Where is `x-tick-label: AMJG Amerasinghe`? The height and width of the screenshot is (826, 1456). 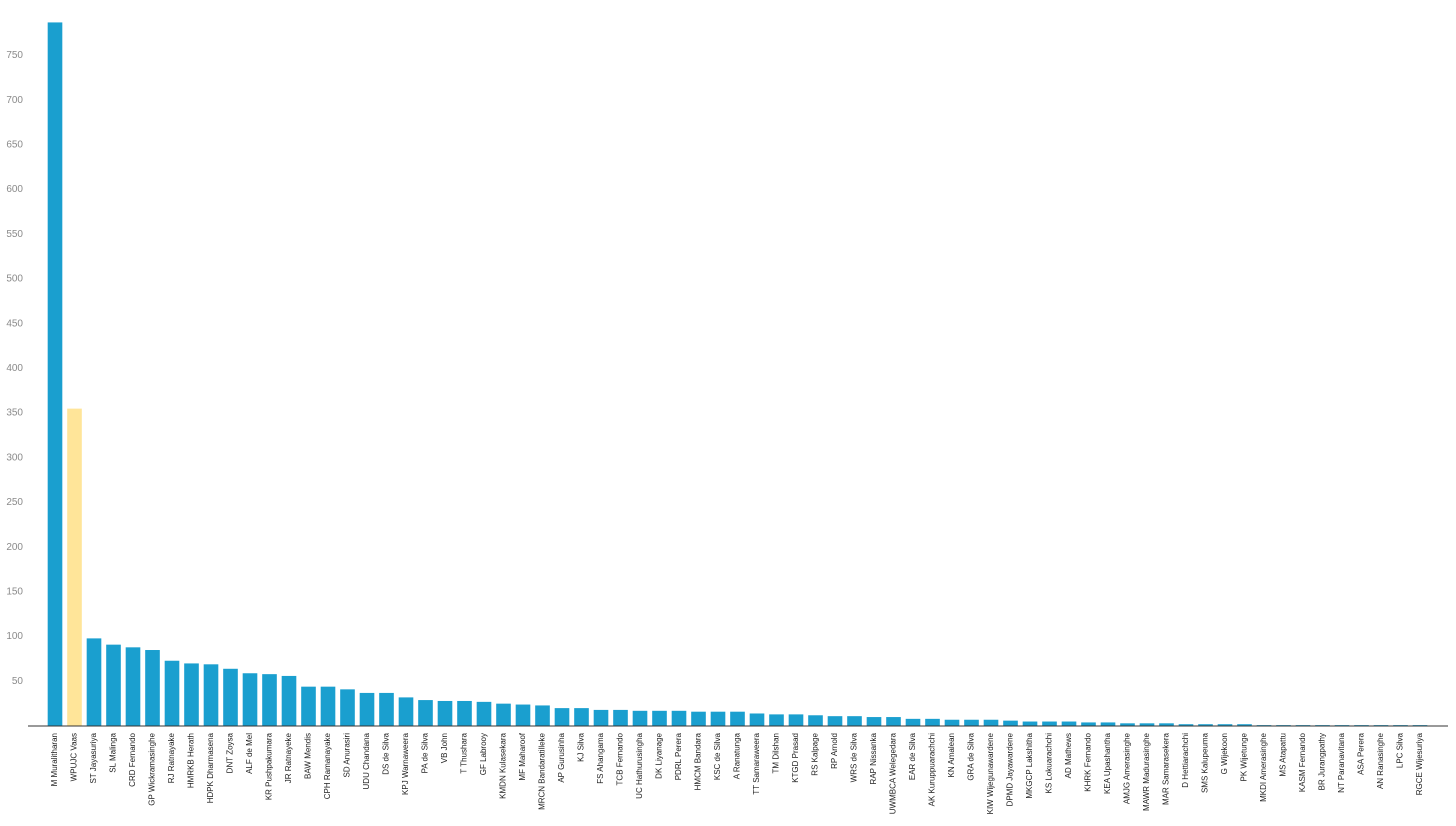 x-tick-label: AMJG Amerasinghe is located at coordinates (1127, 768).